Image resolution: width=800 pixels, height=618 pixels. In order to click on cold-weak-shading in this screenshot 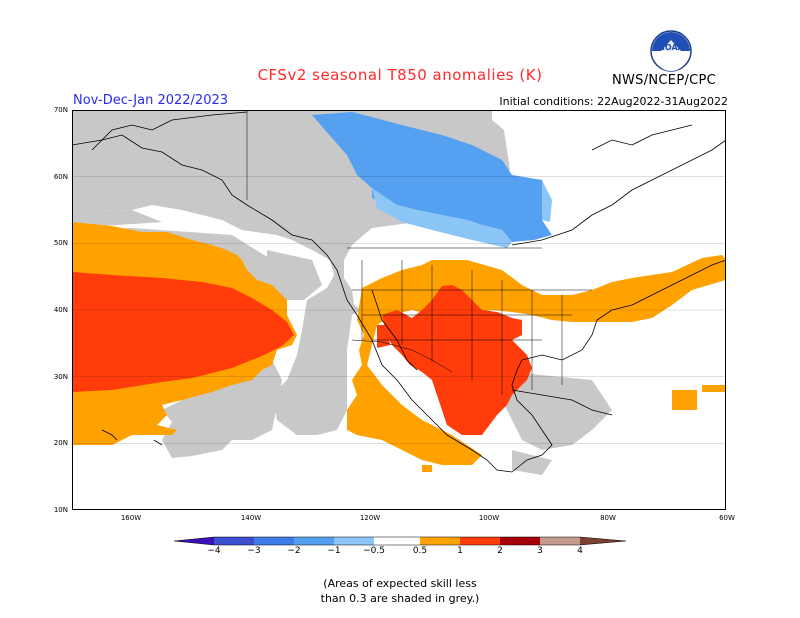, I will do `click(462, 214)`.